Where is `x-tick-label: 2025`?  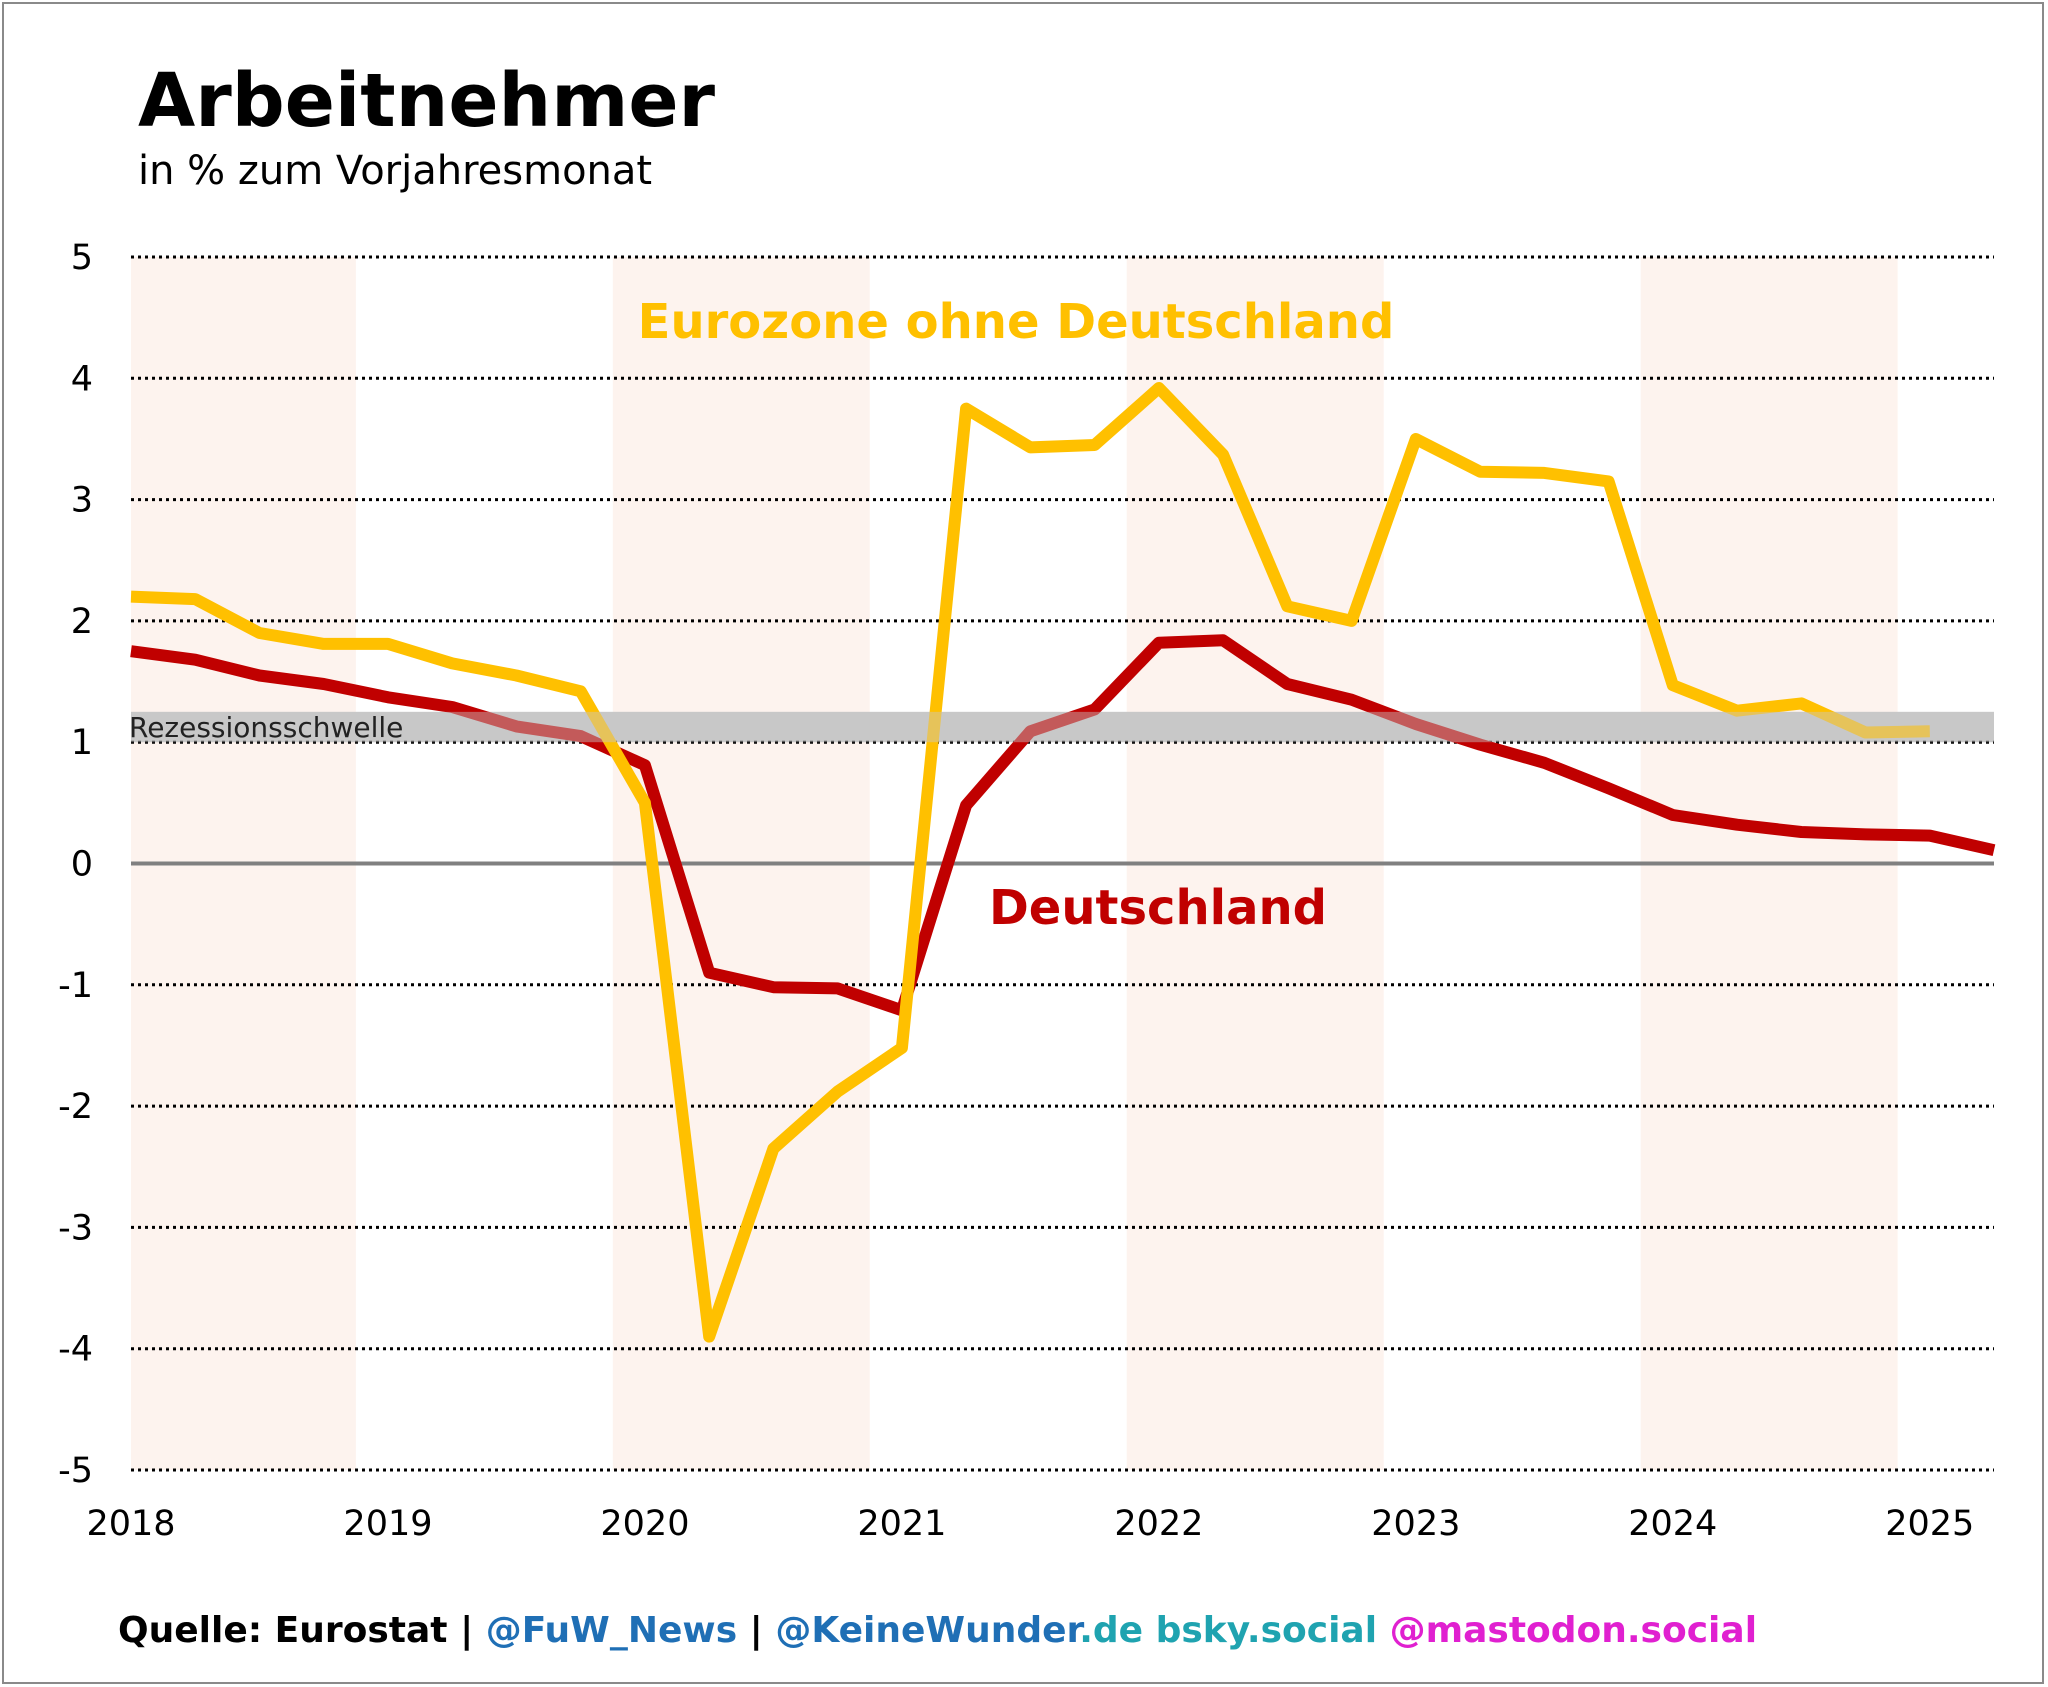
x-tick-label: 2025 is located at coordinates (1929, 1524).